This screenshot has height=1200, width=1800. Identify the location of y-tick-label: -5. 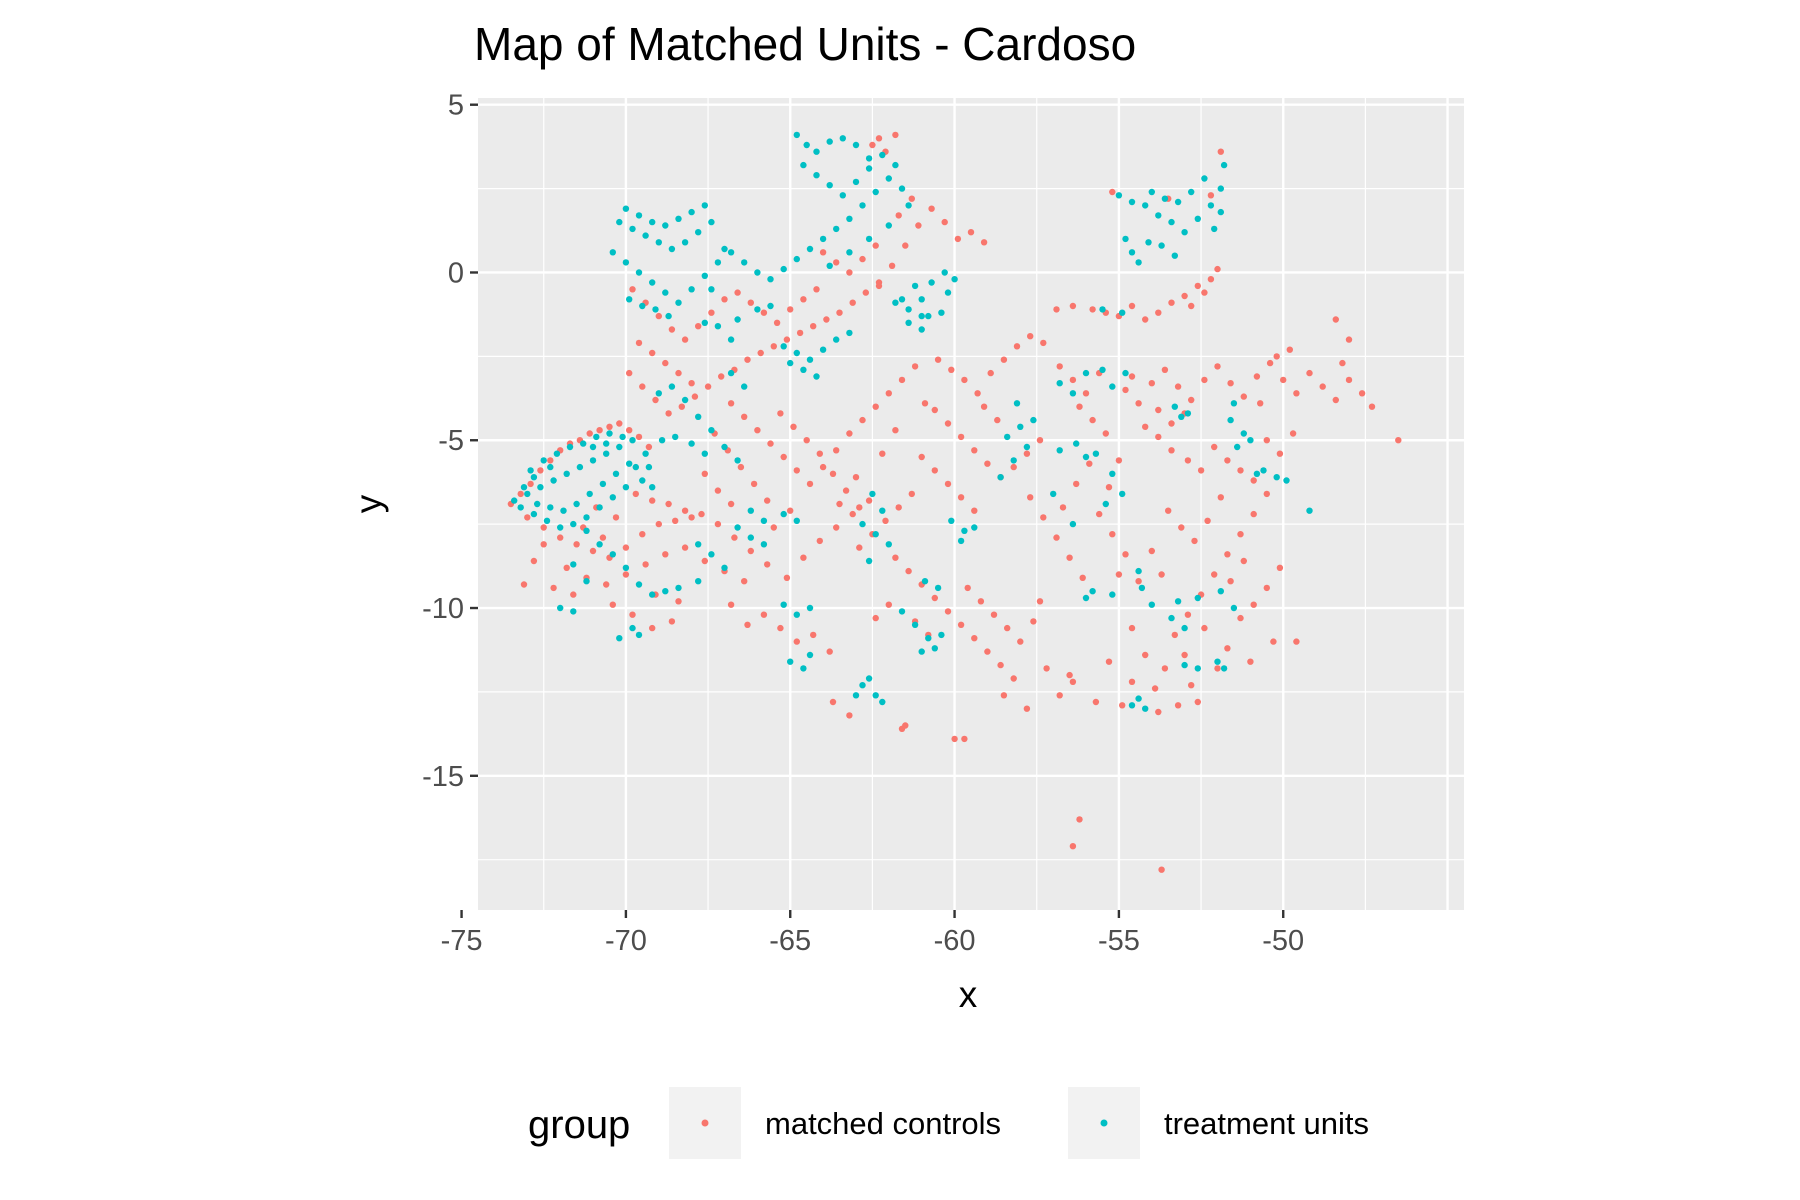
(451, 441).